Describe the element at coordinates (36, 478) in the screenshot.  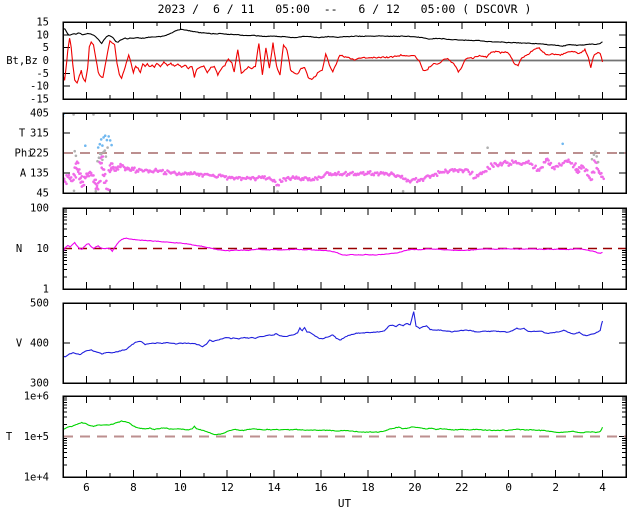
I see `svg-text: 1e+4` at that location.